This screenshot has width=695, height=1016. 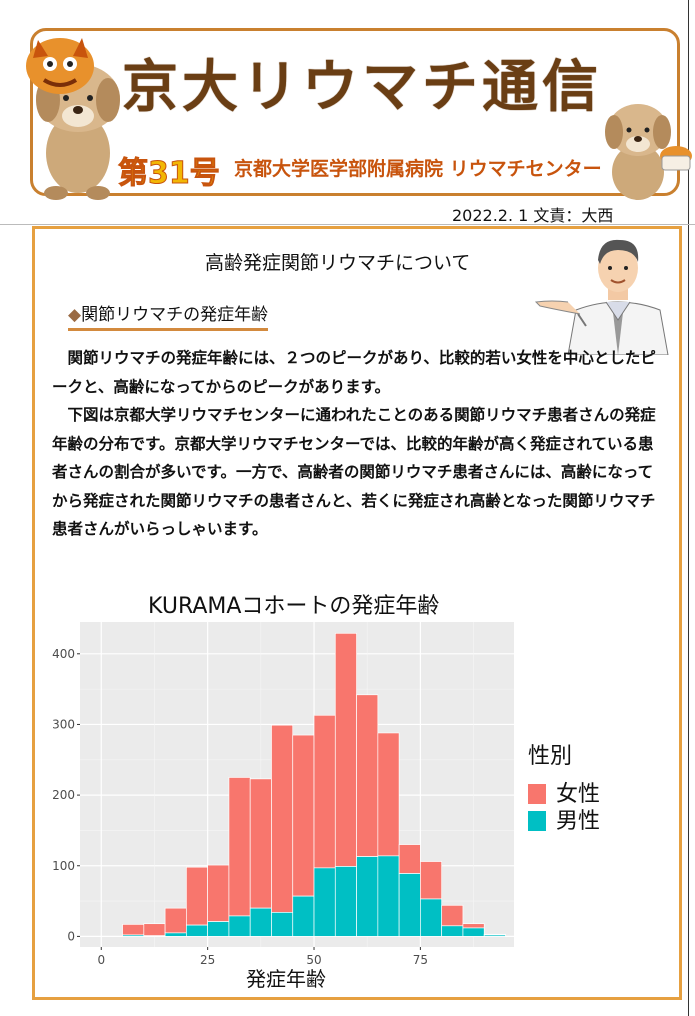 What do you see at coordinates (338, 263) in the screenshot?
I see `article-title: 高齢発症関節リウマチについて` at bounding box center [338, 263].